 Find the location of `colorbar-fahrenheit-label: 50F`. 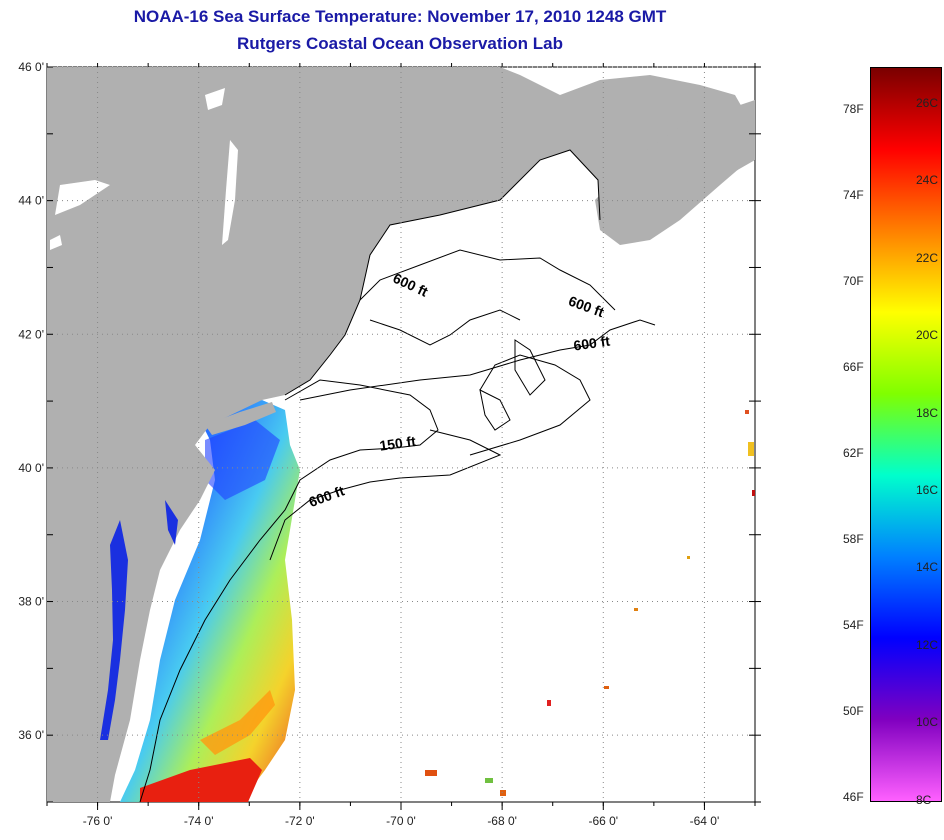

colorbar-fahrenheit-label: 50F is located at coordinates (853, 711).